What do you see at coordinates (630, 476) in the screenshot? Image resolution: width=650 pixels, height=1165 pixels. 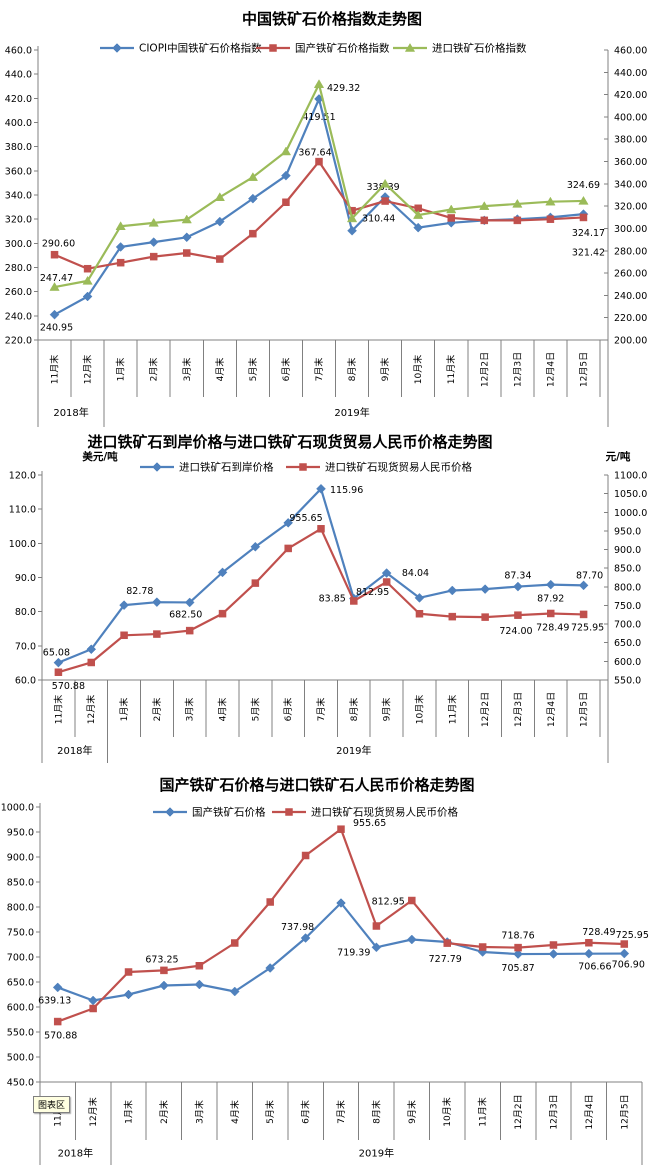 I see `right-axis-tick-label: 1100.0` at bounding box center [630, 476].